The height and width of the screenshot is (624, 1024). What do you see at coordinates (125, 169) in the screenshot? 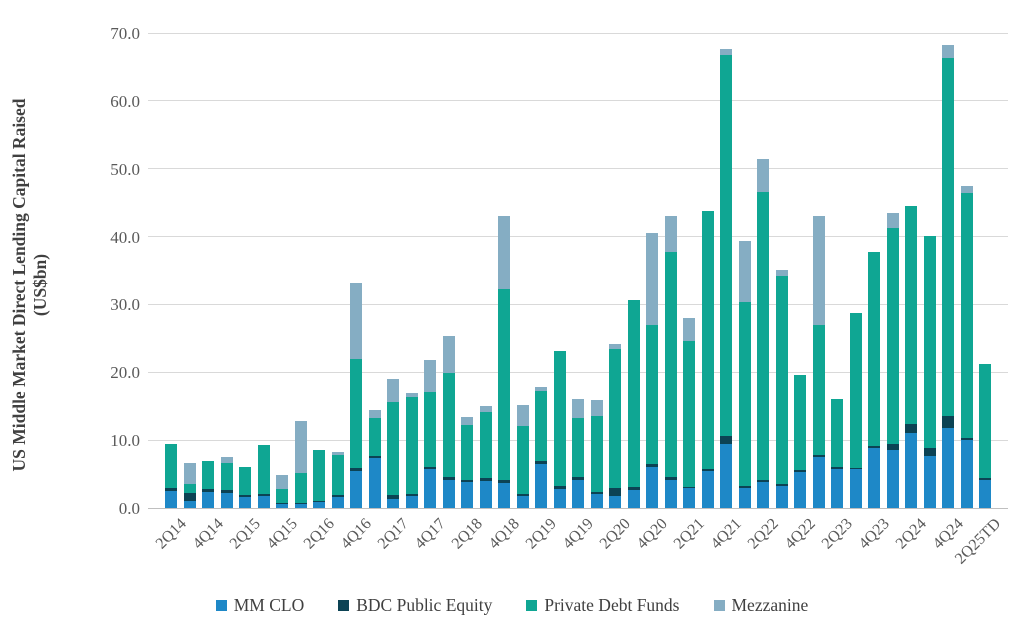
I see `y-tick-label: 50.0` at bounding box center [125, 169].